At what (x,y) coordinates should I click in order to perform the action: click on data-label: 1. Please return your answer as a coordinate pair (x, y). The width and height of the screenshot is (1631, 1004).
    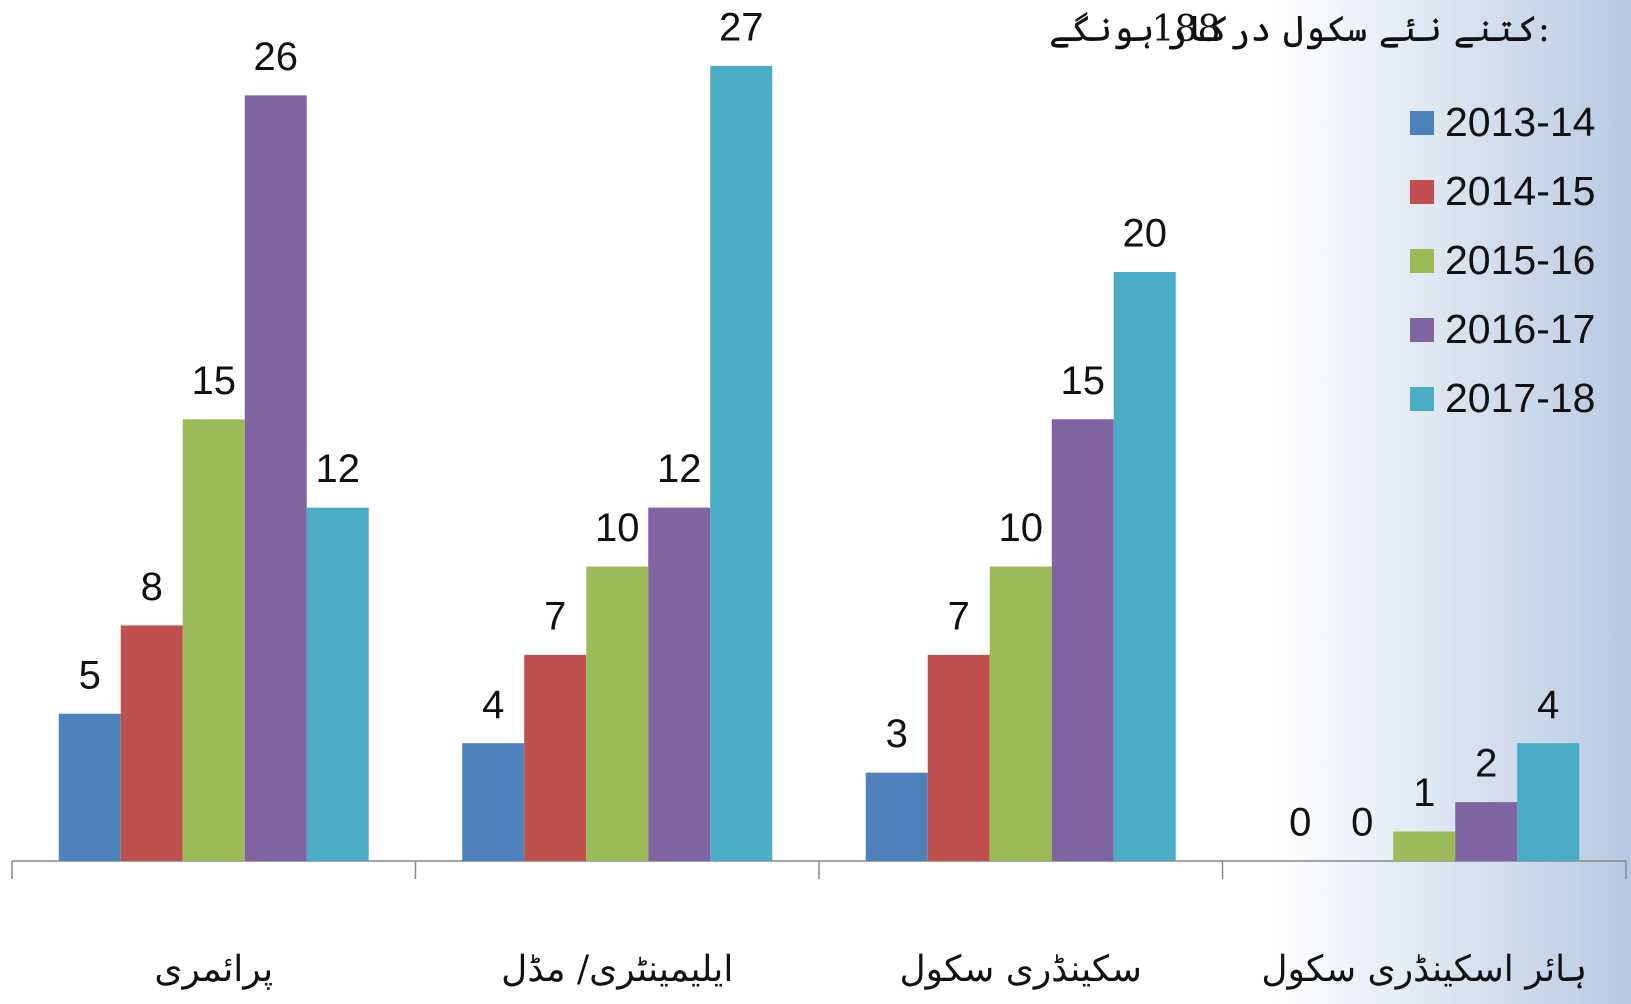
    Looking at the image, I should click on (1424, 793).